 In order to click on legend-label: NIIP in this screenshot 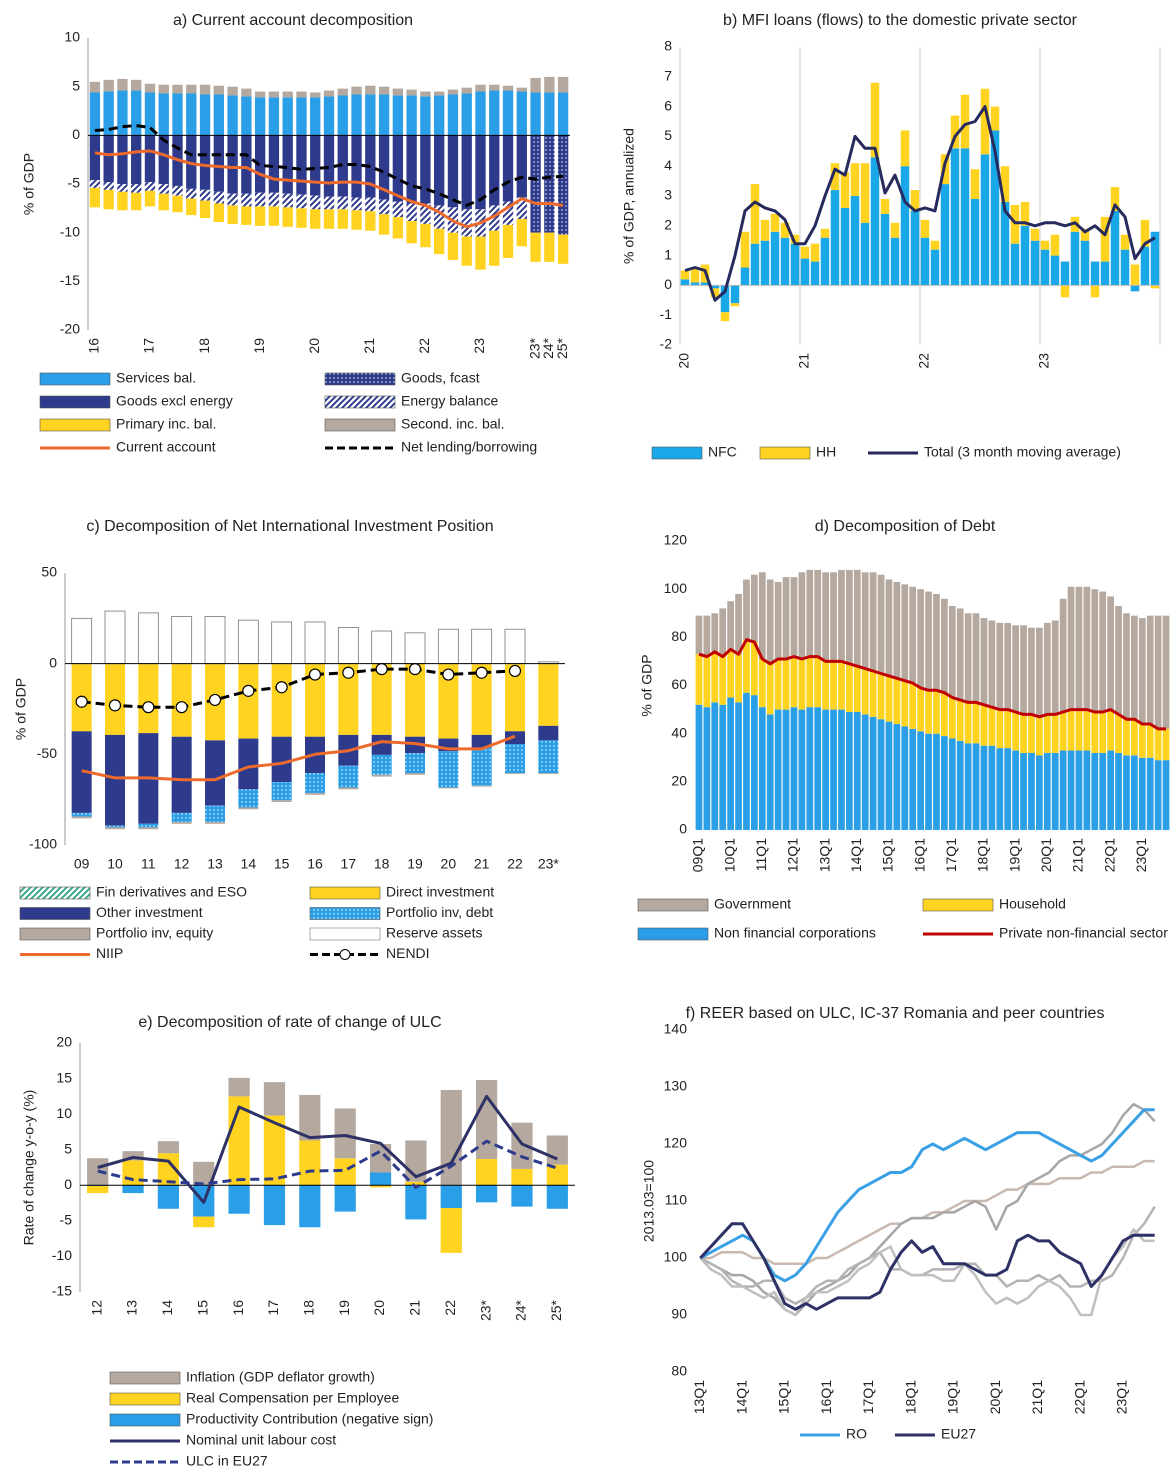, I will do `click(109, 953)`.